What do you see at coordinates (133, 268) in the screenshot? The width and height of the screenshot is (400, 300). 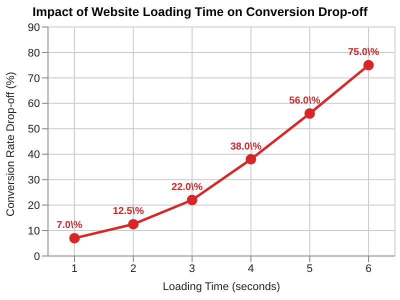 I see `x-tick-label: 2` at bounding box center [133, 268].